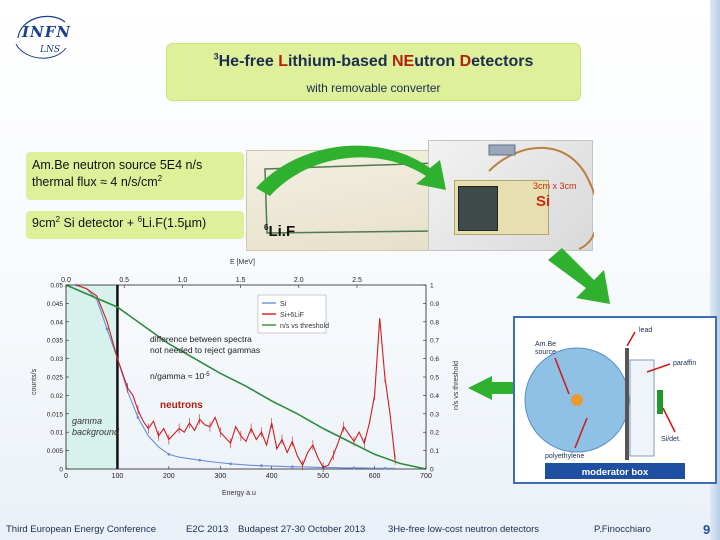  Describe the element at coordinates (357, 280) in the screenshot. I see `top-tick-label: 2.5` at that location.